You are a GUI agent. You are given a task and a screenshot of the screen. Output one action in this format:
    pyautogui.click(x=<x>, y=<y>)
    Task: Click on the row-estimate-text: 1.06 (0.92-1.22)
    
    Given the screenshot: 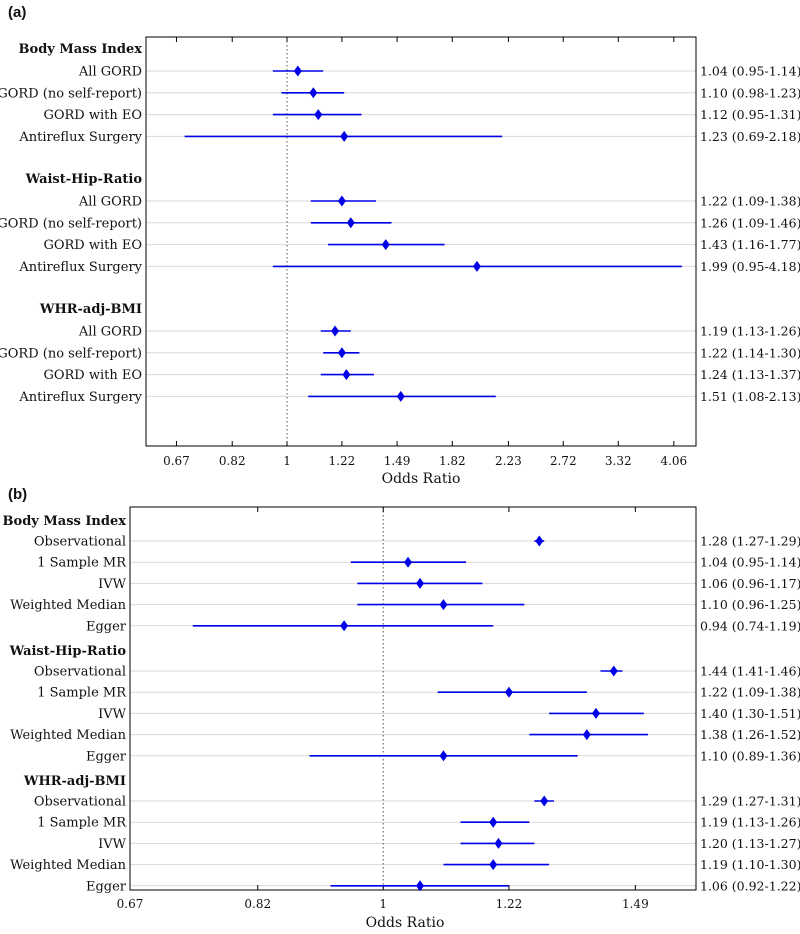 What is the action you would take?
    pyautogui.click(x=750, y=885)
    